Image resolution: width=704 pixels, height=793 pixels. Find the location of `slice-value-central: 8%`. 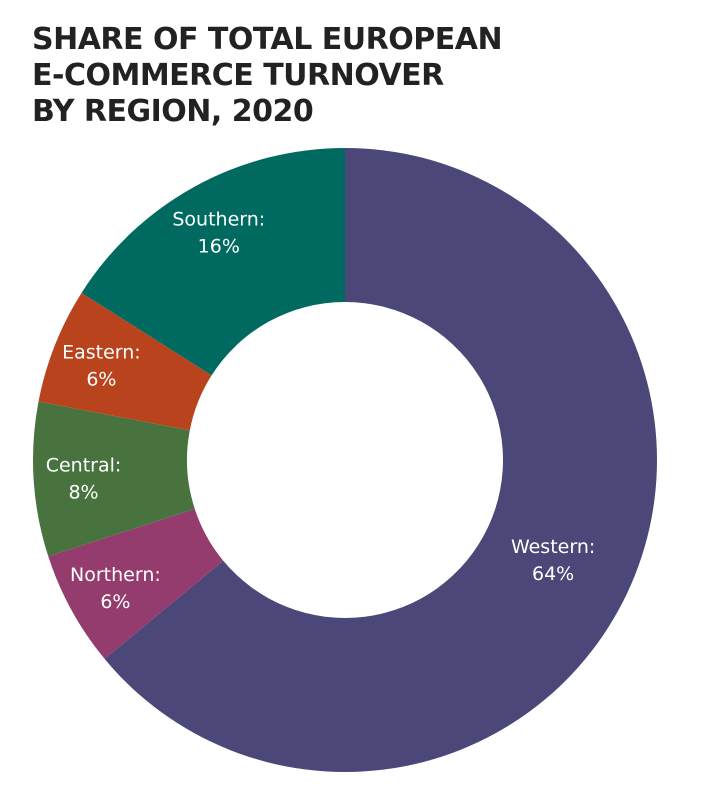

slice-value-central: 8% is located at coordinates (83, 492).